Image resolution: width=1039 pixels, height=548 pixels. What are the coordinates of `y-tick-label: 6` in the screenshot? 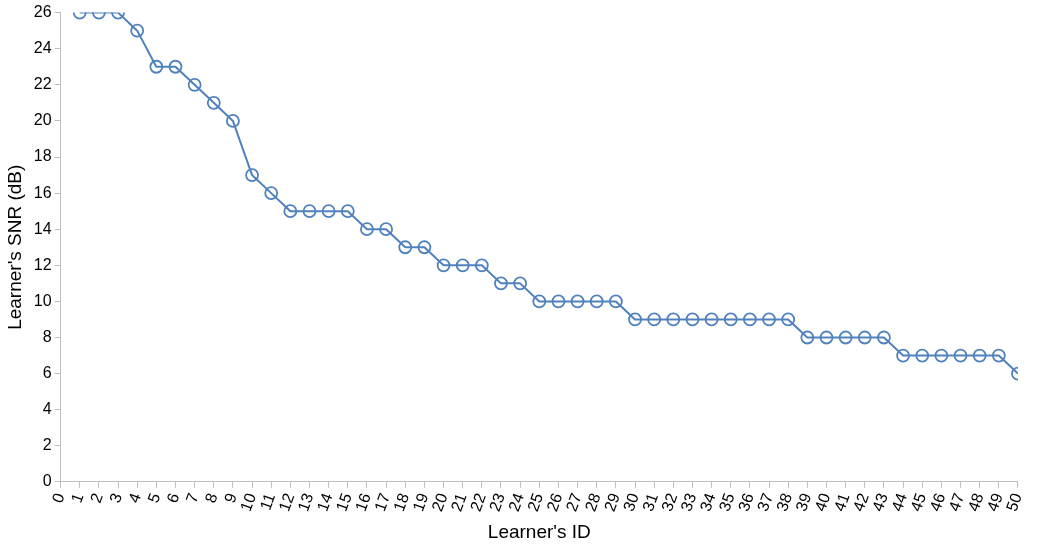 It's located at (47, 373).